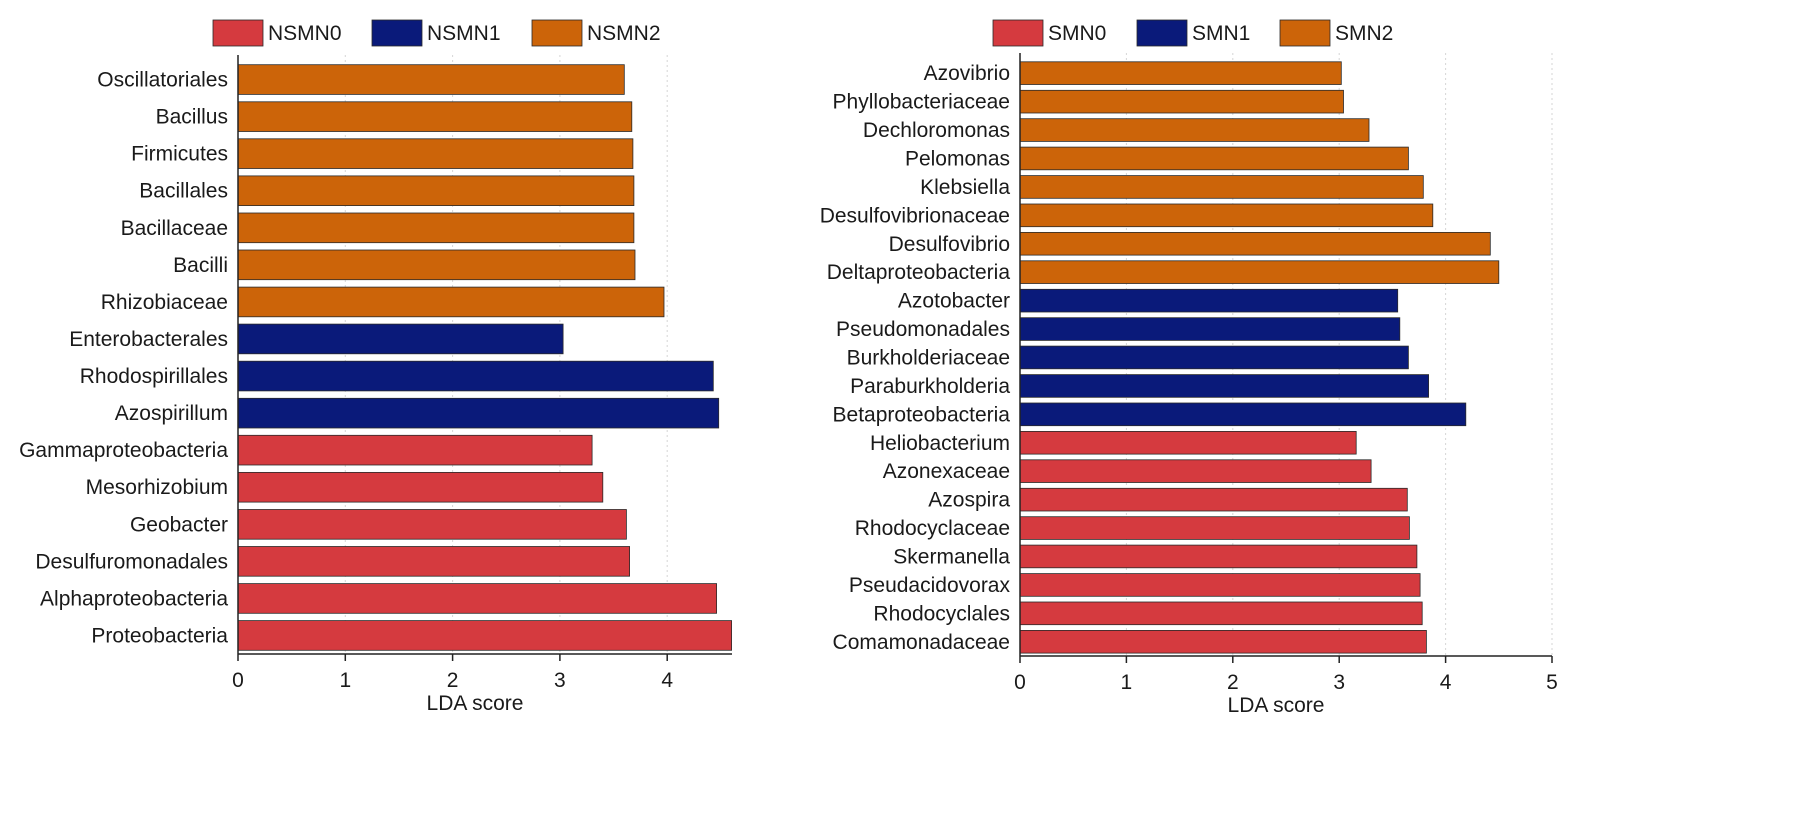 Image resolution: width=1800 pixels, height=836 pixels. Describe the element at coordinates (435, 153) in the screenshot. I see `bar-firmicutes` at that location.